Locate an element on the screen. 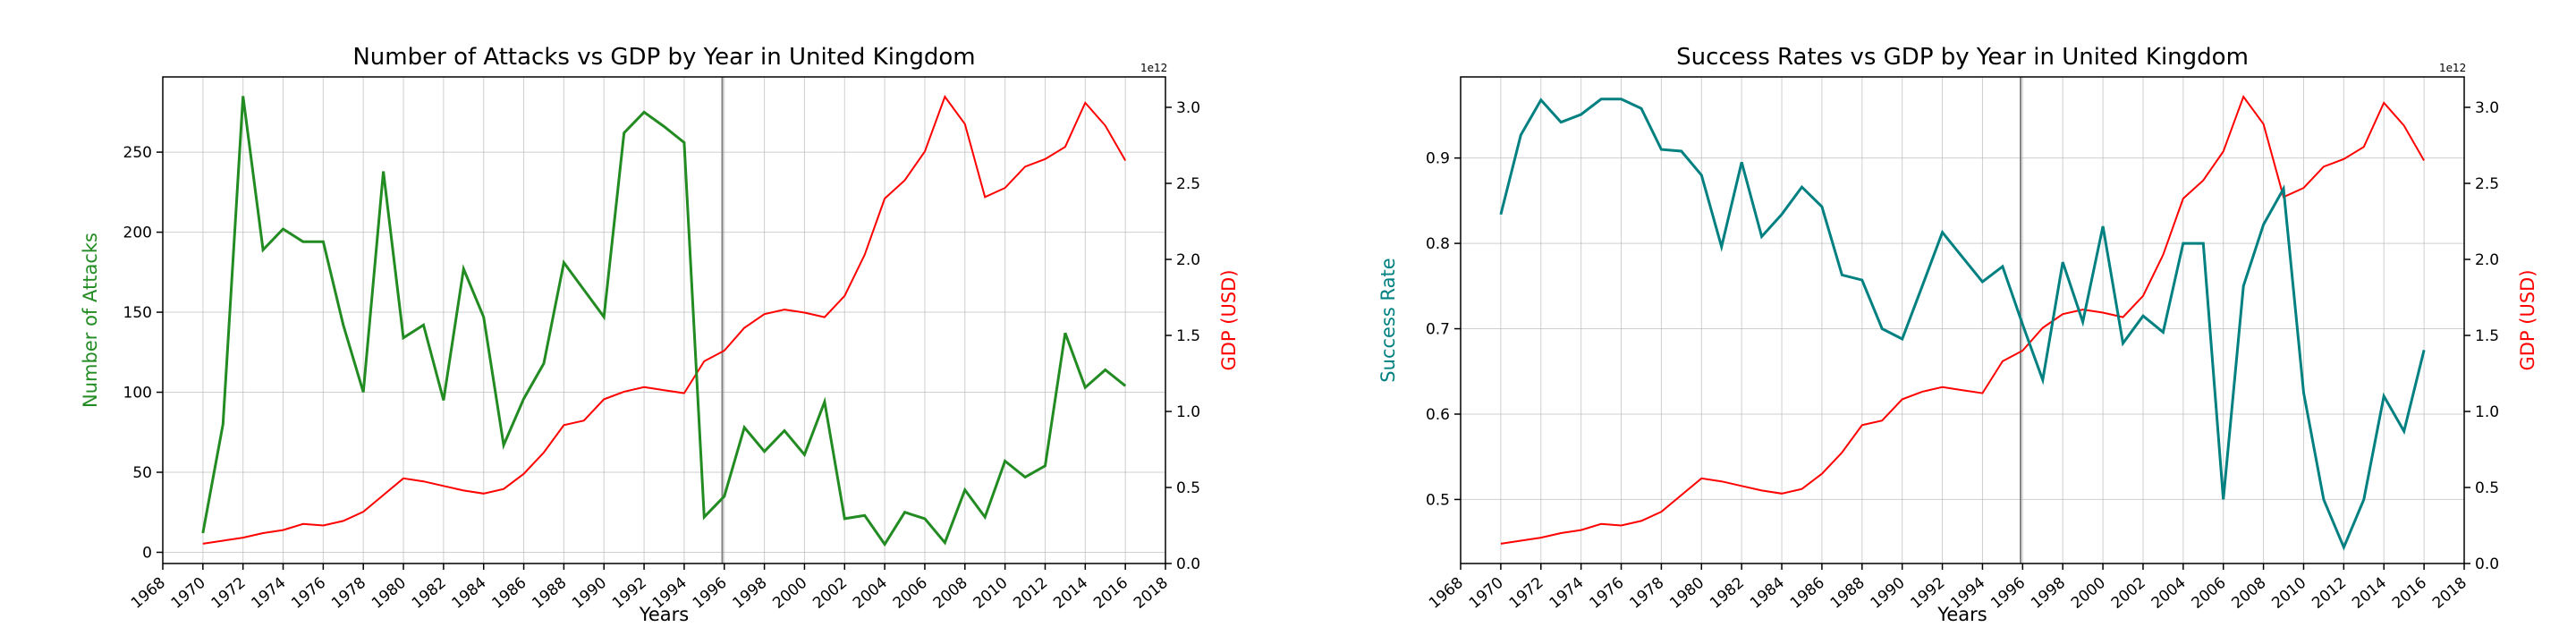 This screenshot has width=2576, height=644. y-tick-label: 50 is located at coordinates (142, 473).